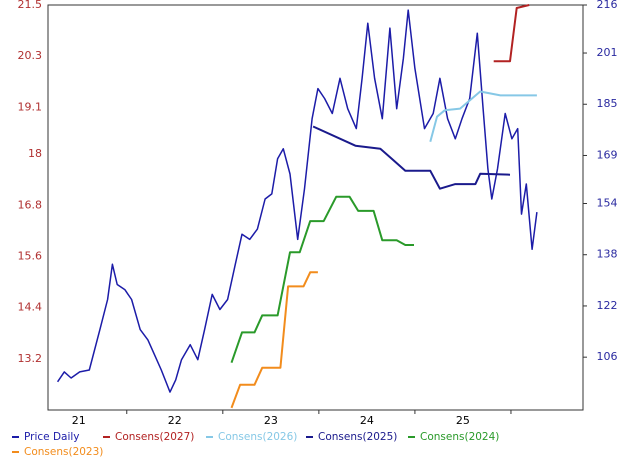  What do you see at coordinates (607, 5) in the screenshot?
I see `y2-tick-label: 216` at bounding box center [607, 5].